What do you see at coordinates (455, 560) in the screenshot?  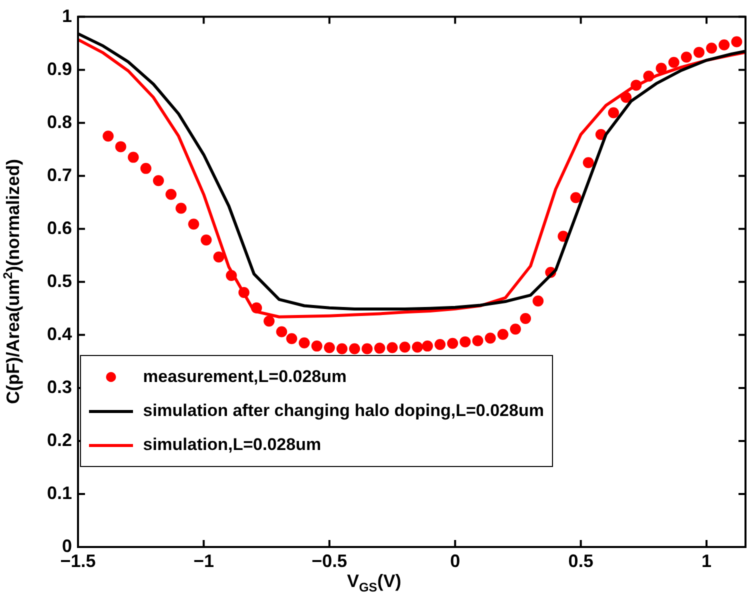 I see `x-tick-label: 0` at bounding box center [455, 560].